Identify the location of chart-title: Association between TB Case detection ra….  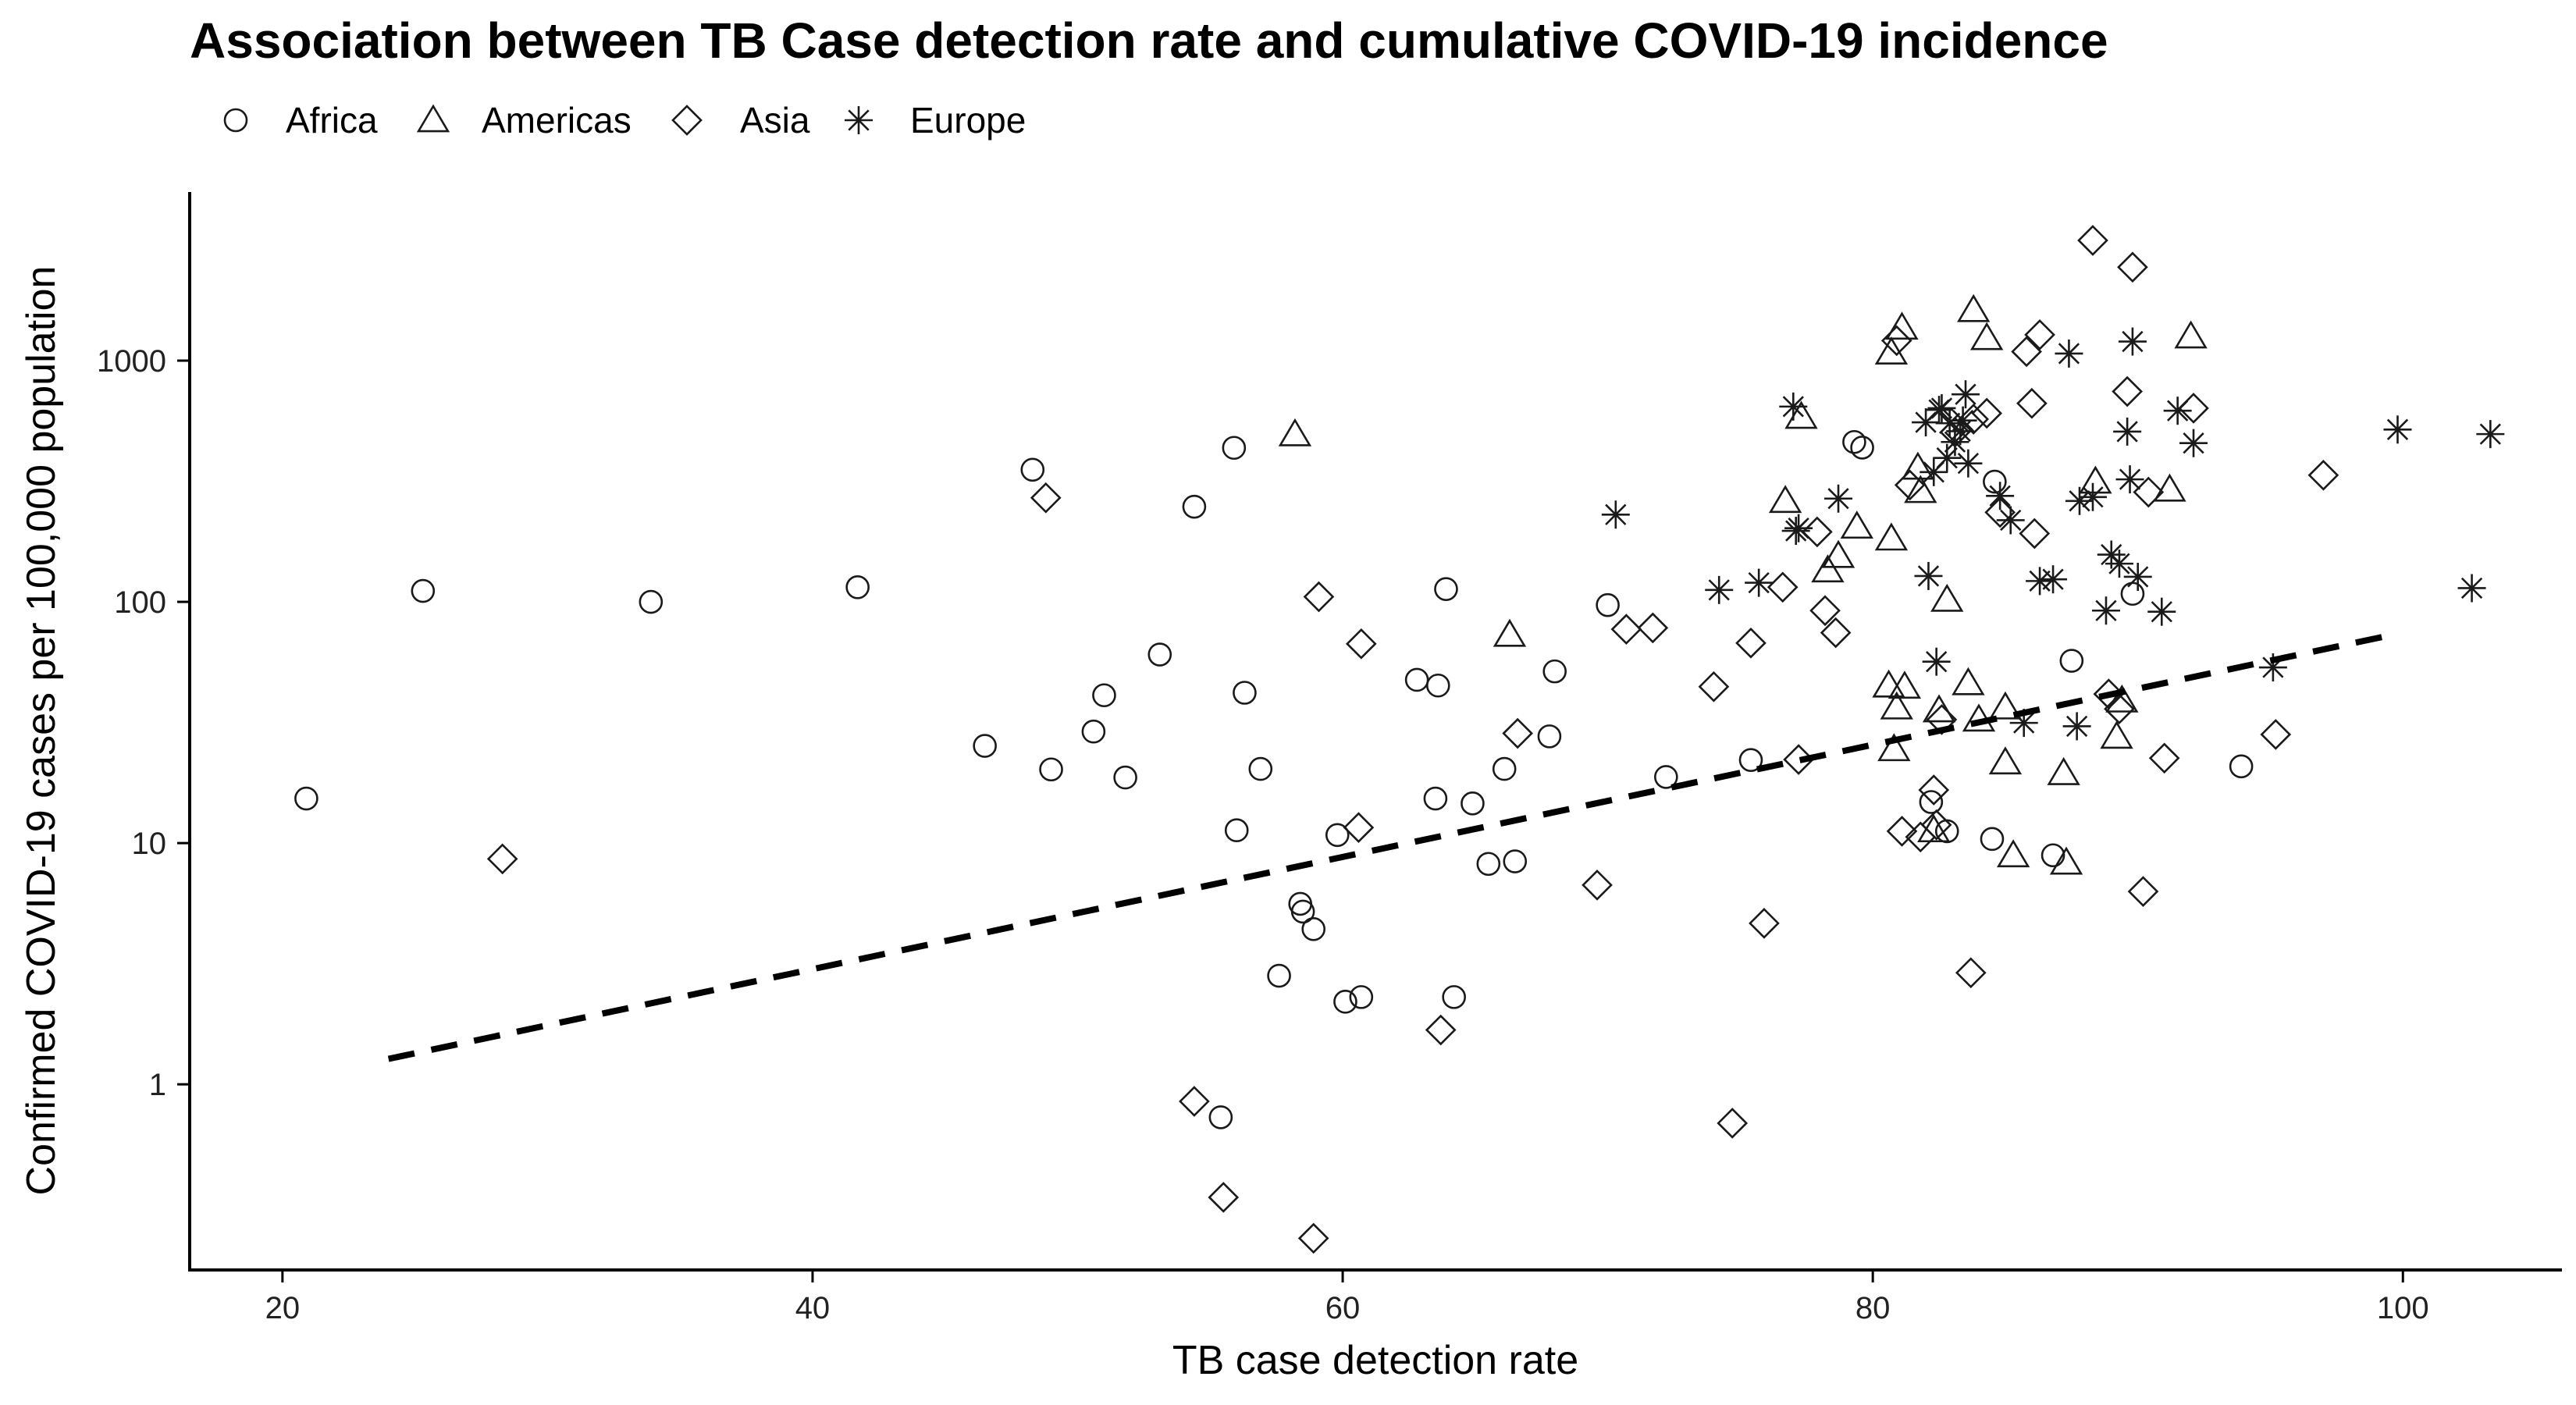
(1149, 40).